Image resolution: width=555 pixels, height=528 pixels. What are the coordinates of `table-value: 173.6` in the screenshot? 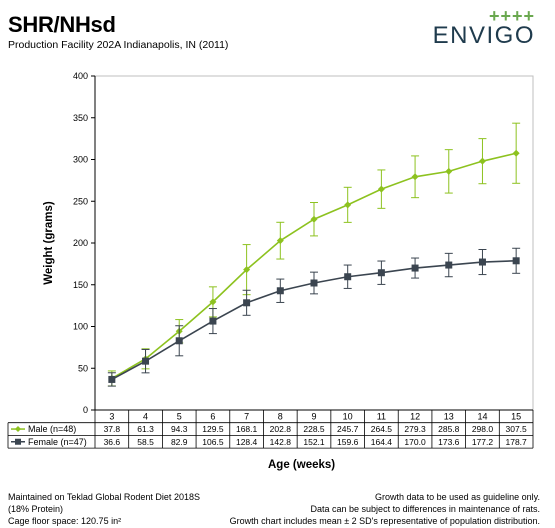 It's located at (449, 442).